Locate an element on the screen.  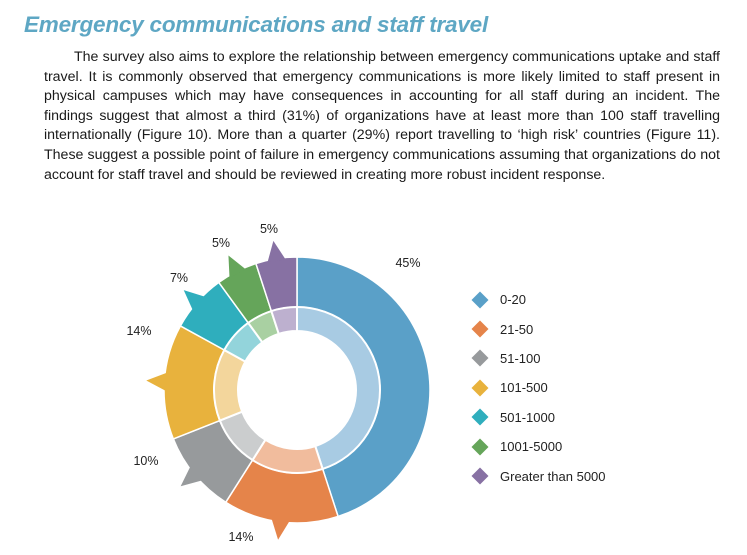
inner-ring is located at coordinates (297, 389).